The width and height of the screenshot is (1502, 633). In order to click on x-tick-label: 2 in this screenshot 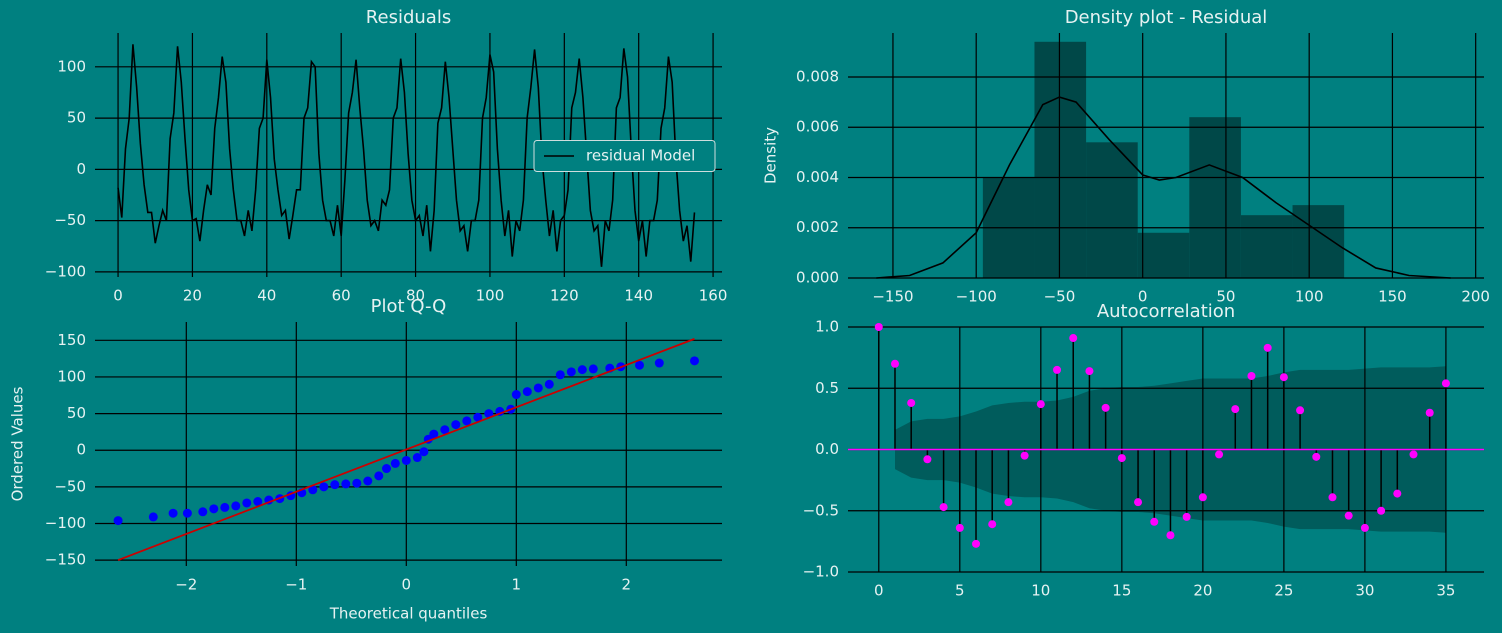, I will do `click(627, 585)`.